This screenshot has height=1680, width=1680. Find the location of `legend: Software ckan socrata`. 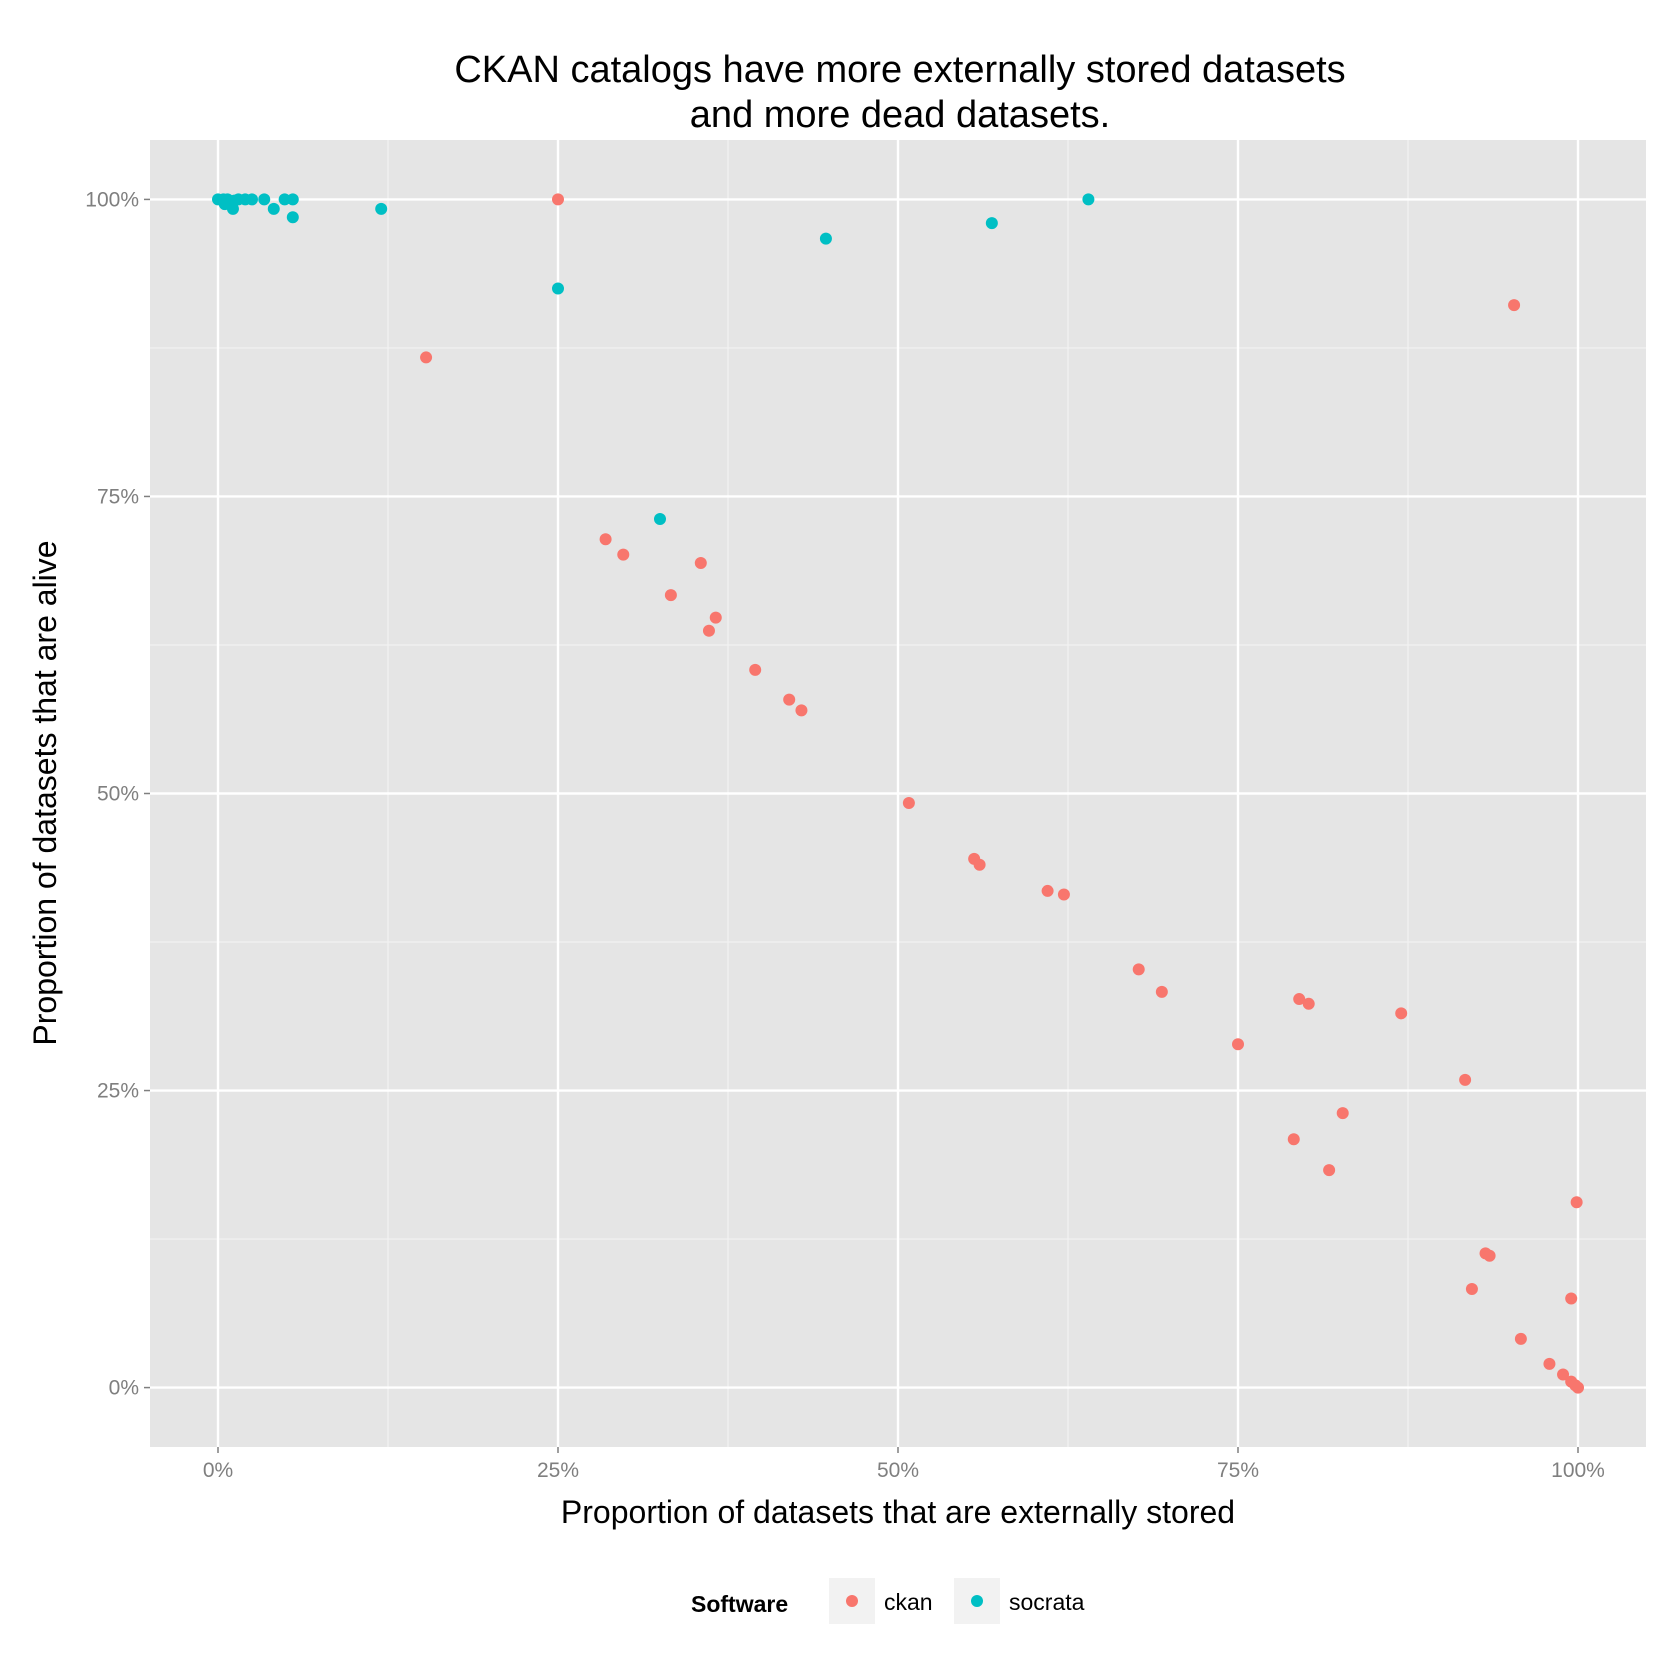

legend: Software ckan socrata is located at coordinates (888, 1601).